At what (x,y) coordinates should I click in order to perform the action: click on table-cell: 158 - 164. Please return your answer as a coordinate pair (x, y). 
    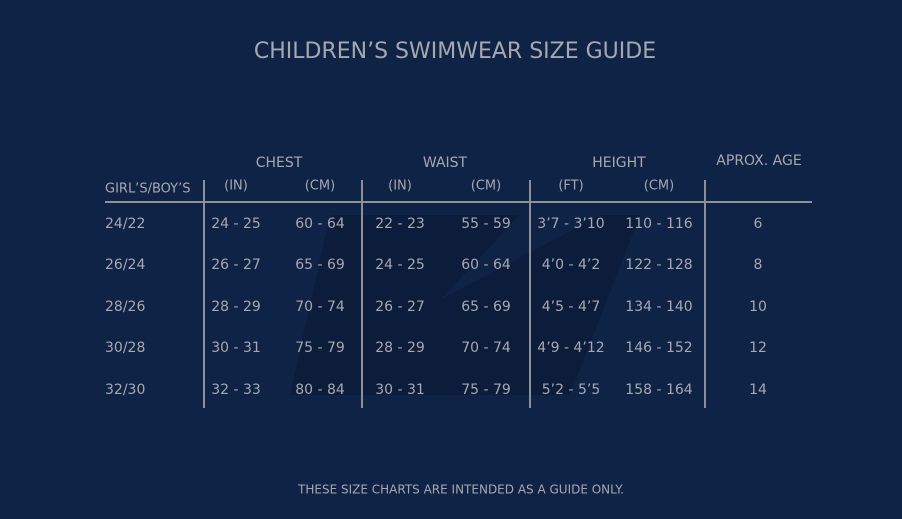
    Looking at the image, I should click on (658, 390).